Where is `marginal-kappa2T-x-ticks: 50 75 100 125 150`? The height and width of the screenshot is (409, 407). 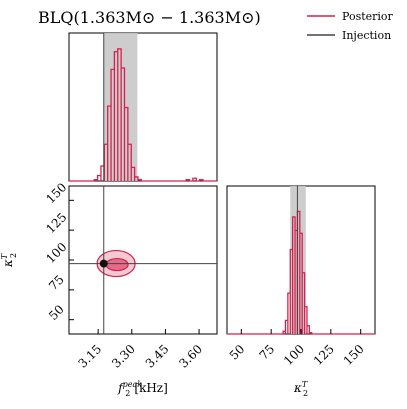 marginal-kappa2T-x-ticks: 50 75 100 125 150 is located at coordinates (297, 348).